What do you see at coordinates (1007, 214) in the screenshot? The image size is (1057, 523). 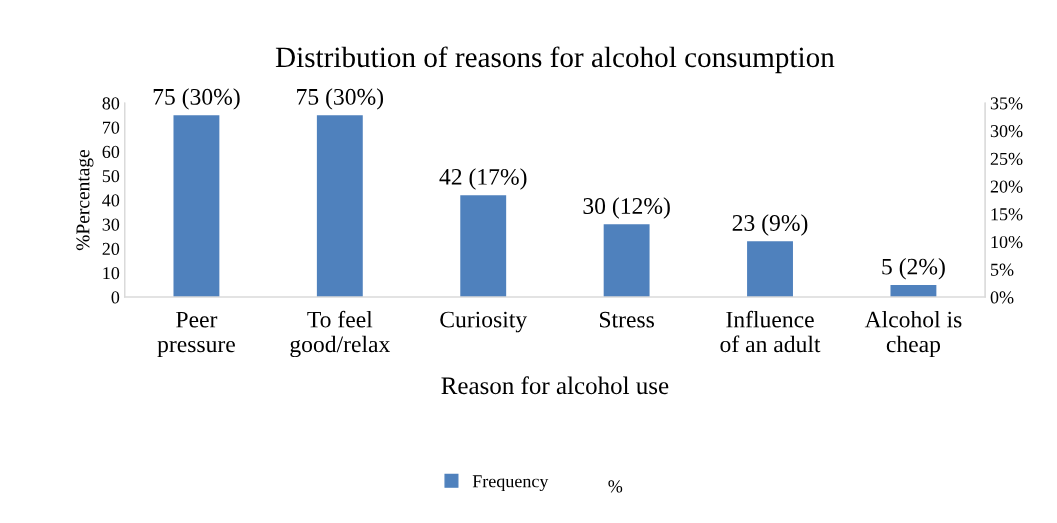 I see `y2-tick-label: 15%` at bounding box center [1007, 214].